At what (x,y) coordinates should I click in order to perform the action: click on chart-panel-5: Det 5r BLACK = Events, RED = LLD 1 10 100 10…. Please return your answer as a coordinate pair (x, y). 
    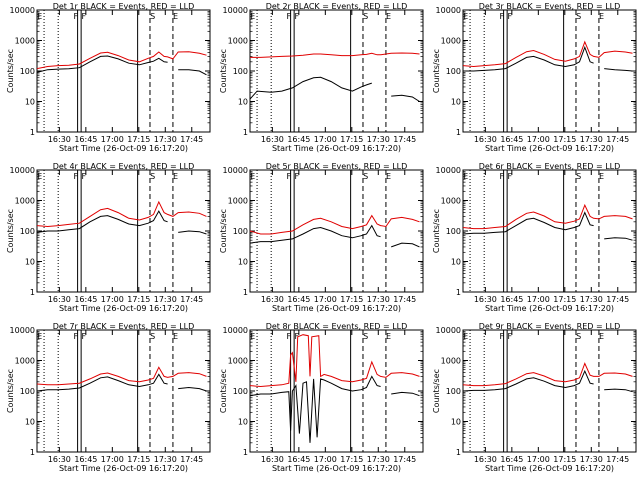
    Looking at the image, I should click on (321, 237).